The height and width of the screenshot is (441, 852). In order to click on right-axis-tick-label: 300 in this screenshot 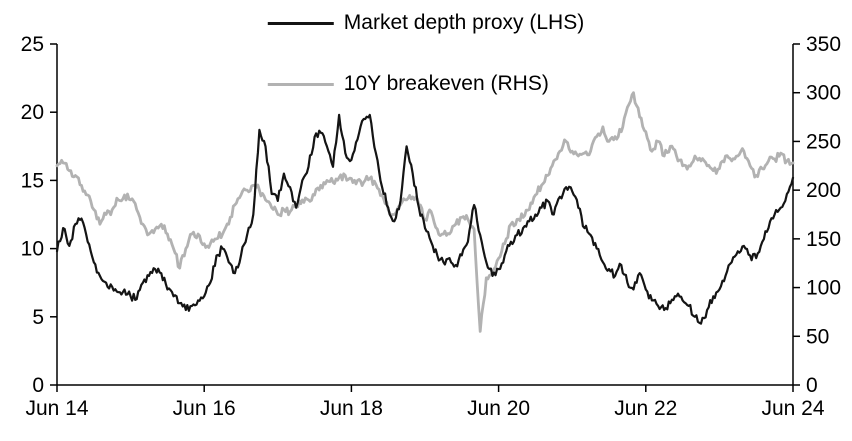, I will do `click(823, 93)`.